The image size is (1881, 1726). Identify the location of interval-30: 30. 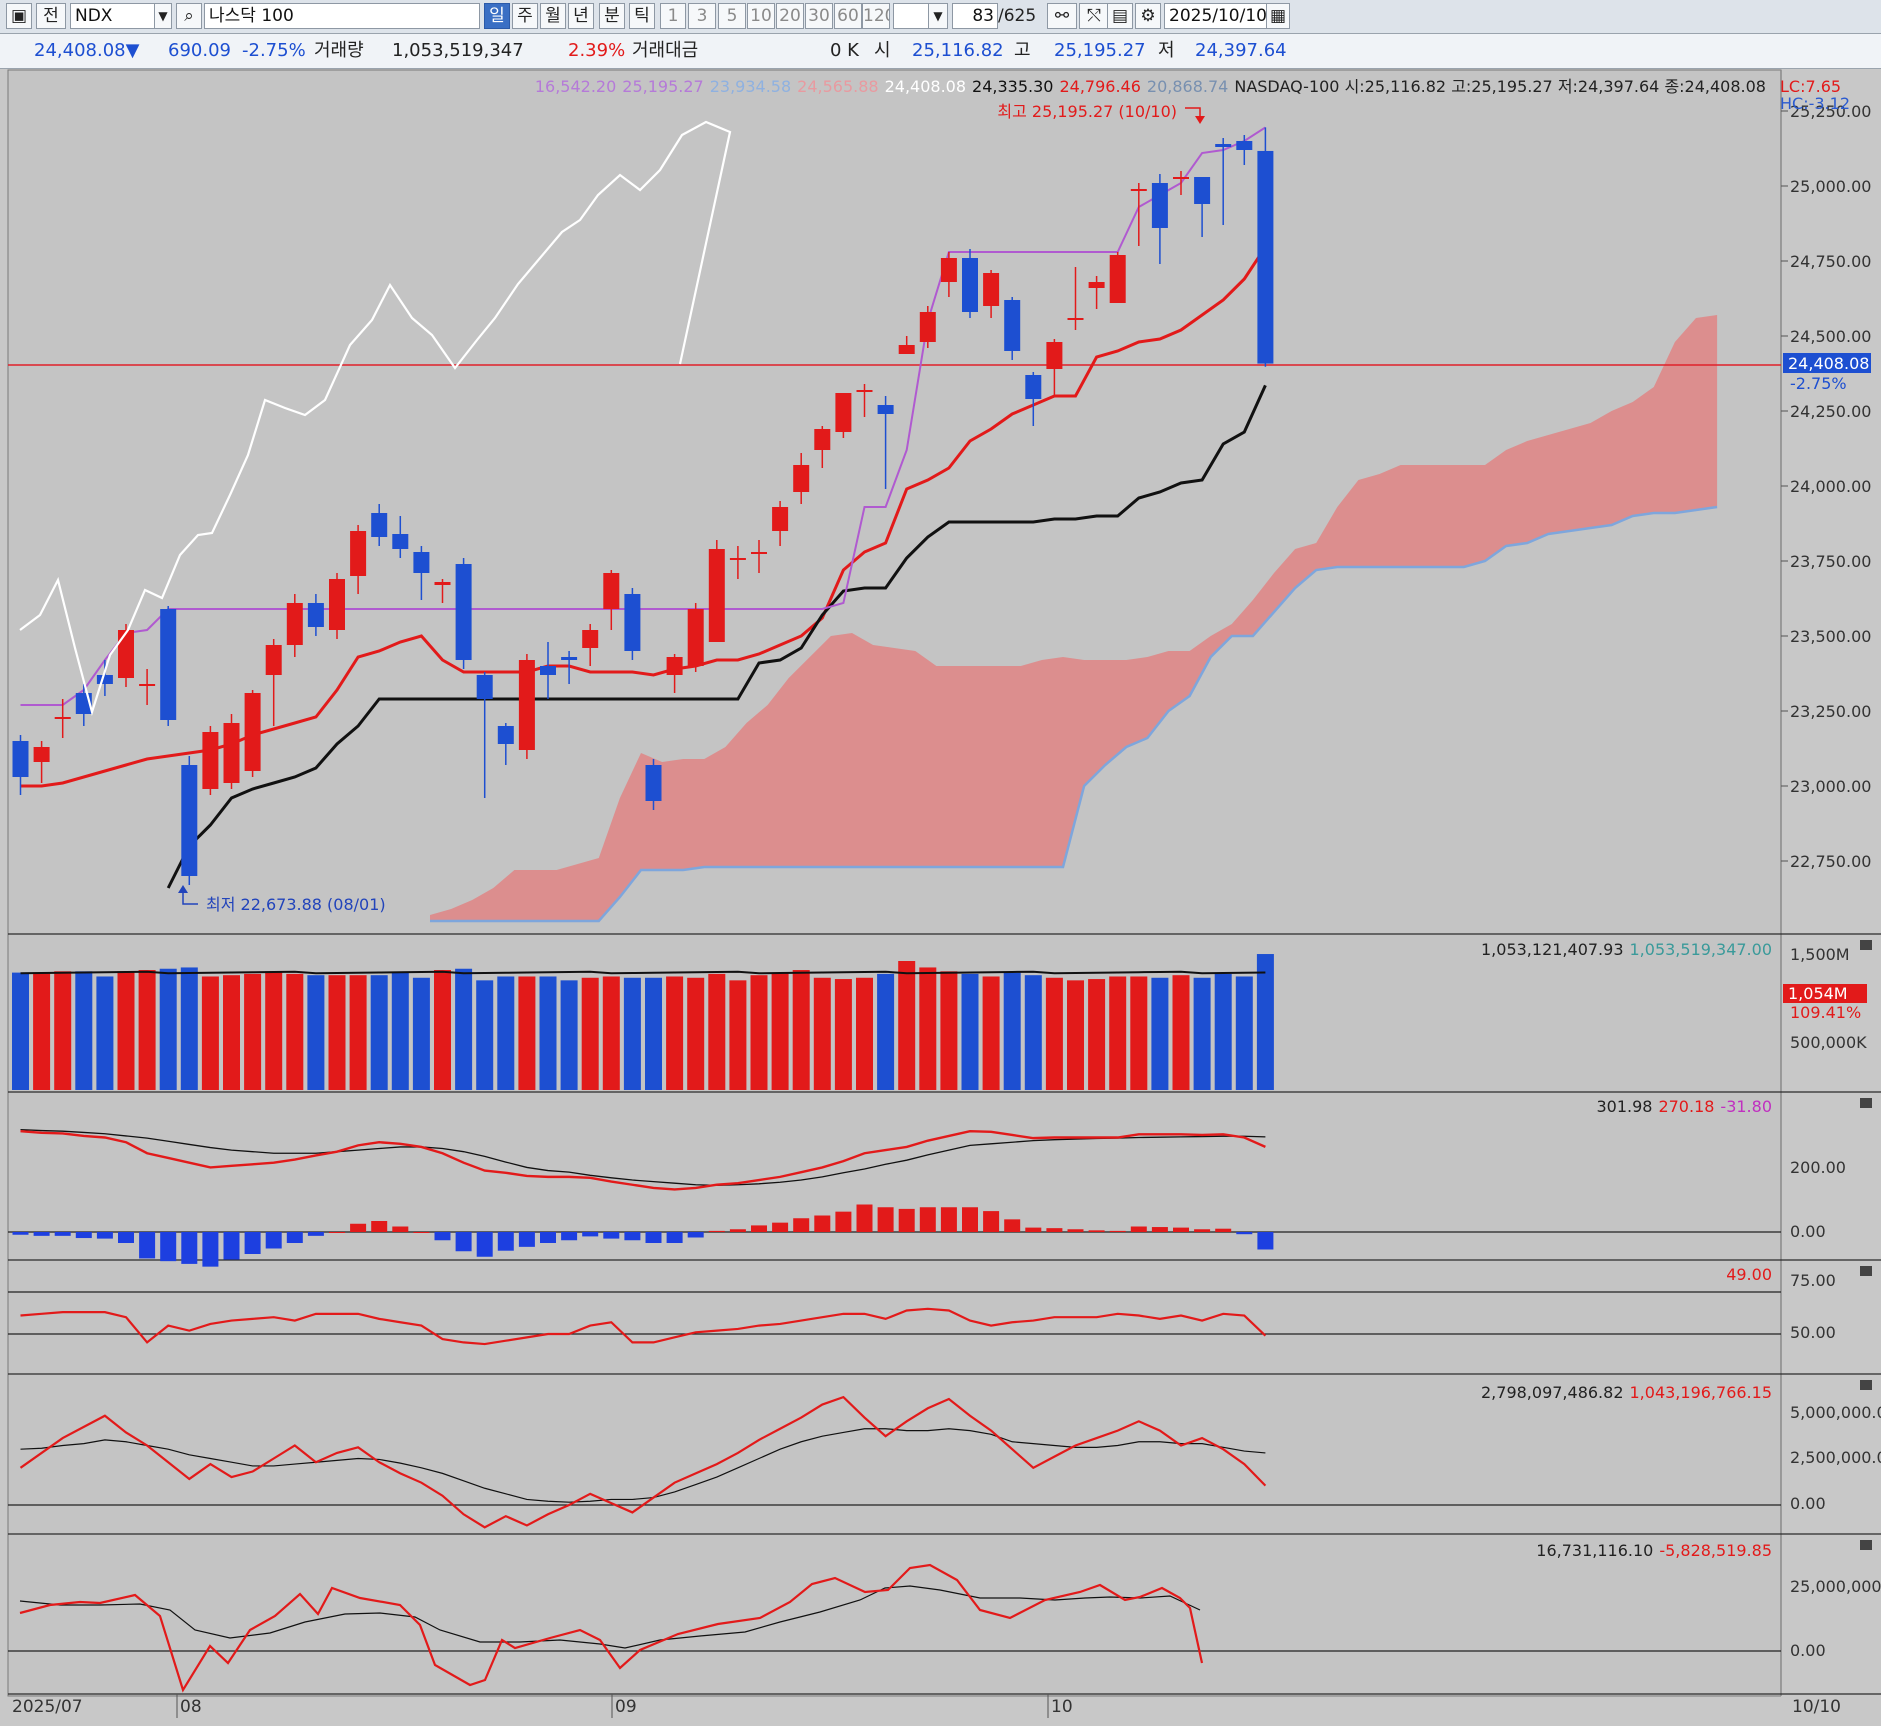
(819, 16).